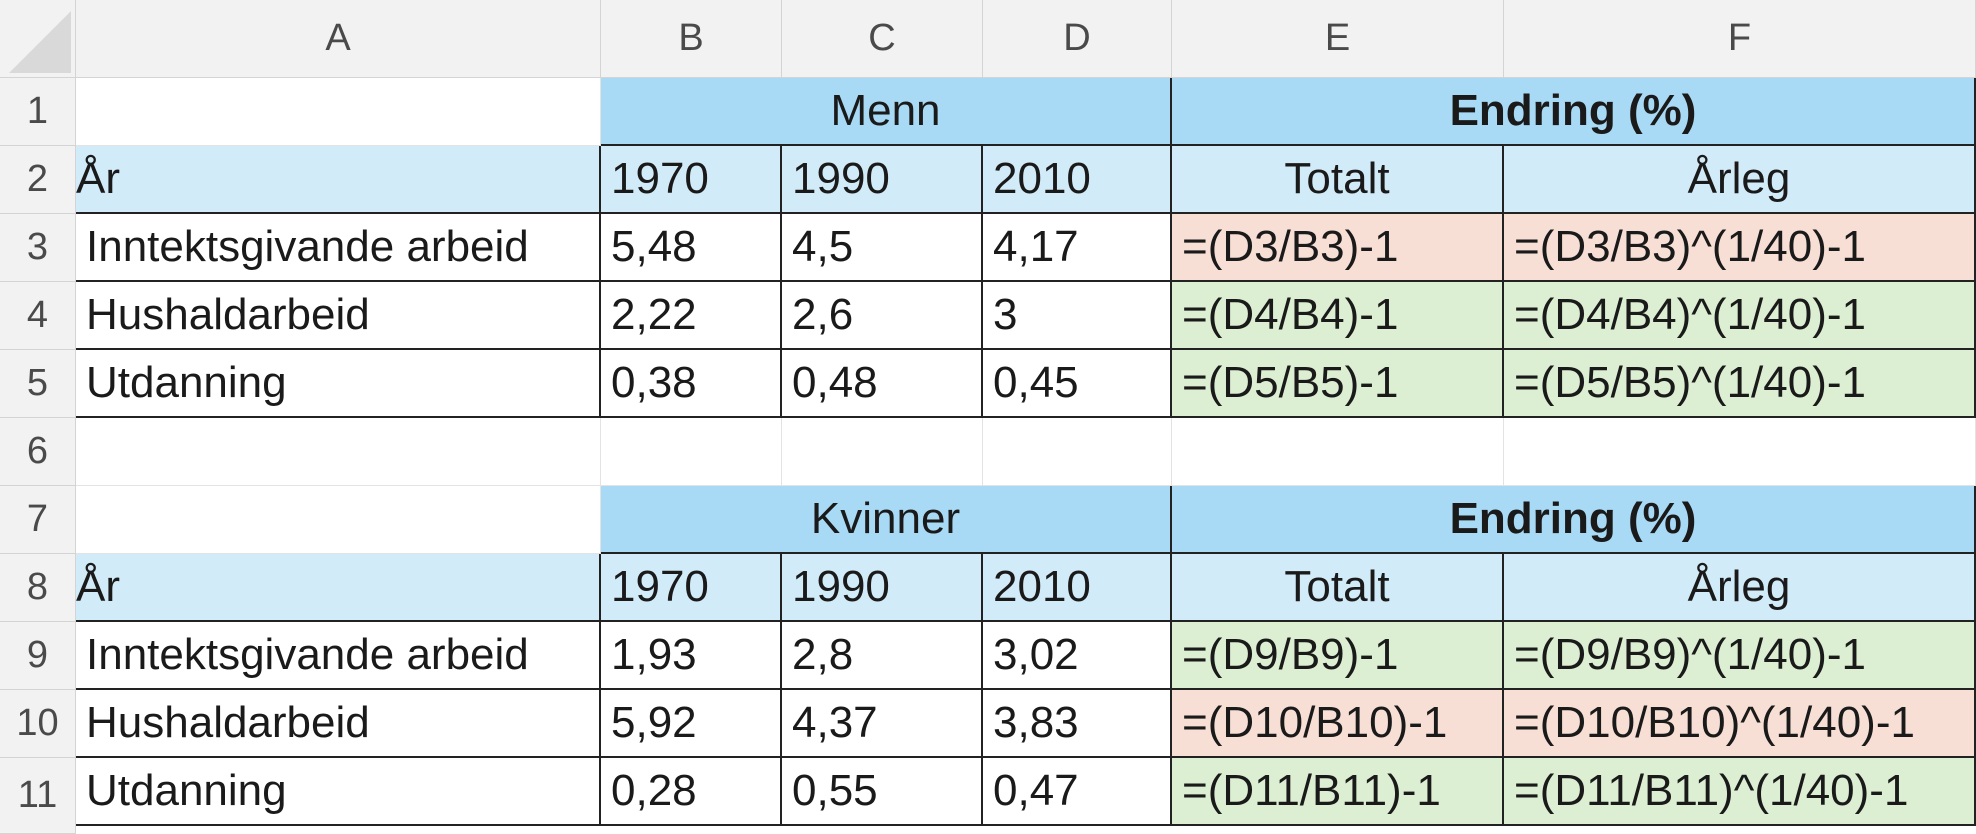  I want to click on value-cell: 2,8, so click(882, 656).